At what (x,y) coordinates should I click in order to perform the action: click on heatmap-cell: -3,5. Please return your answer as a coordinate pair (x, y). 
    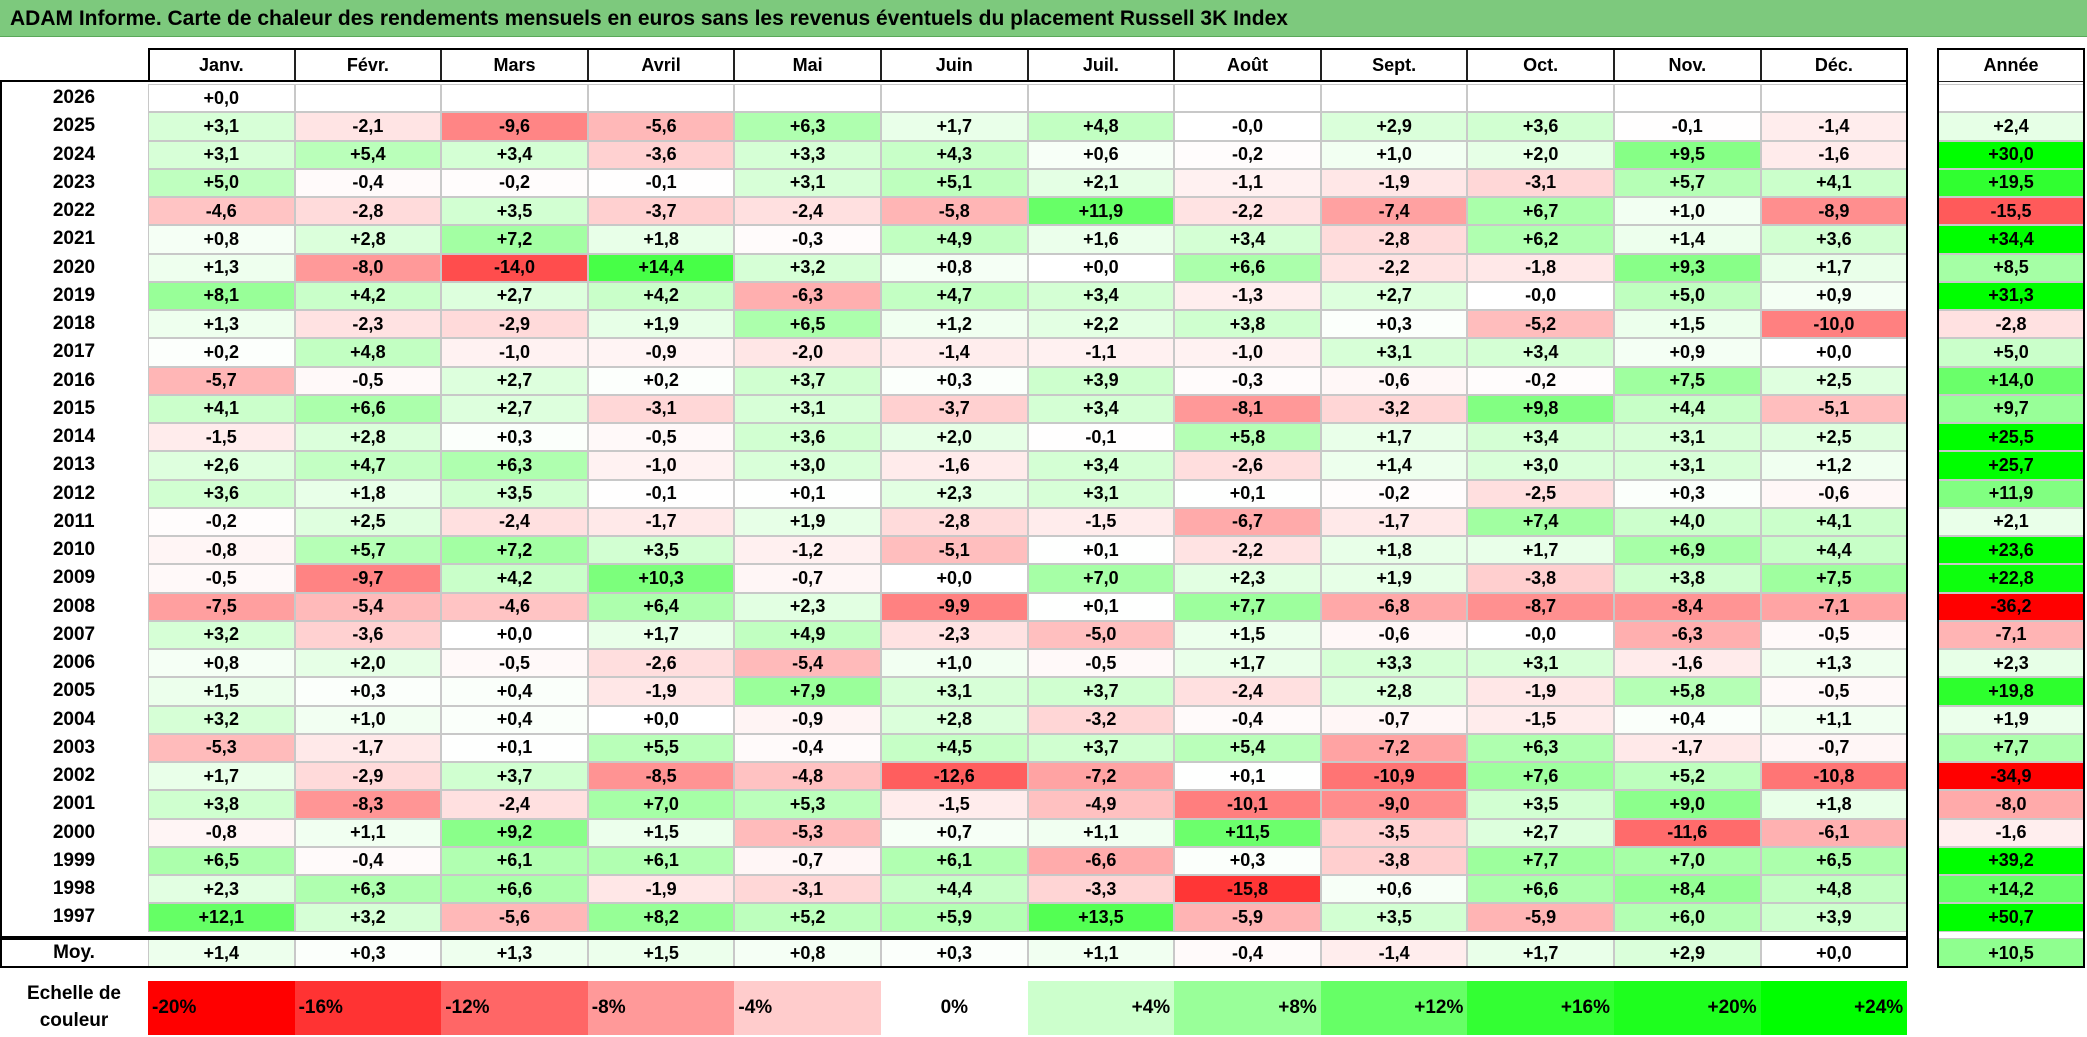
    Looking at the image, I should click on (1394, 832).